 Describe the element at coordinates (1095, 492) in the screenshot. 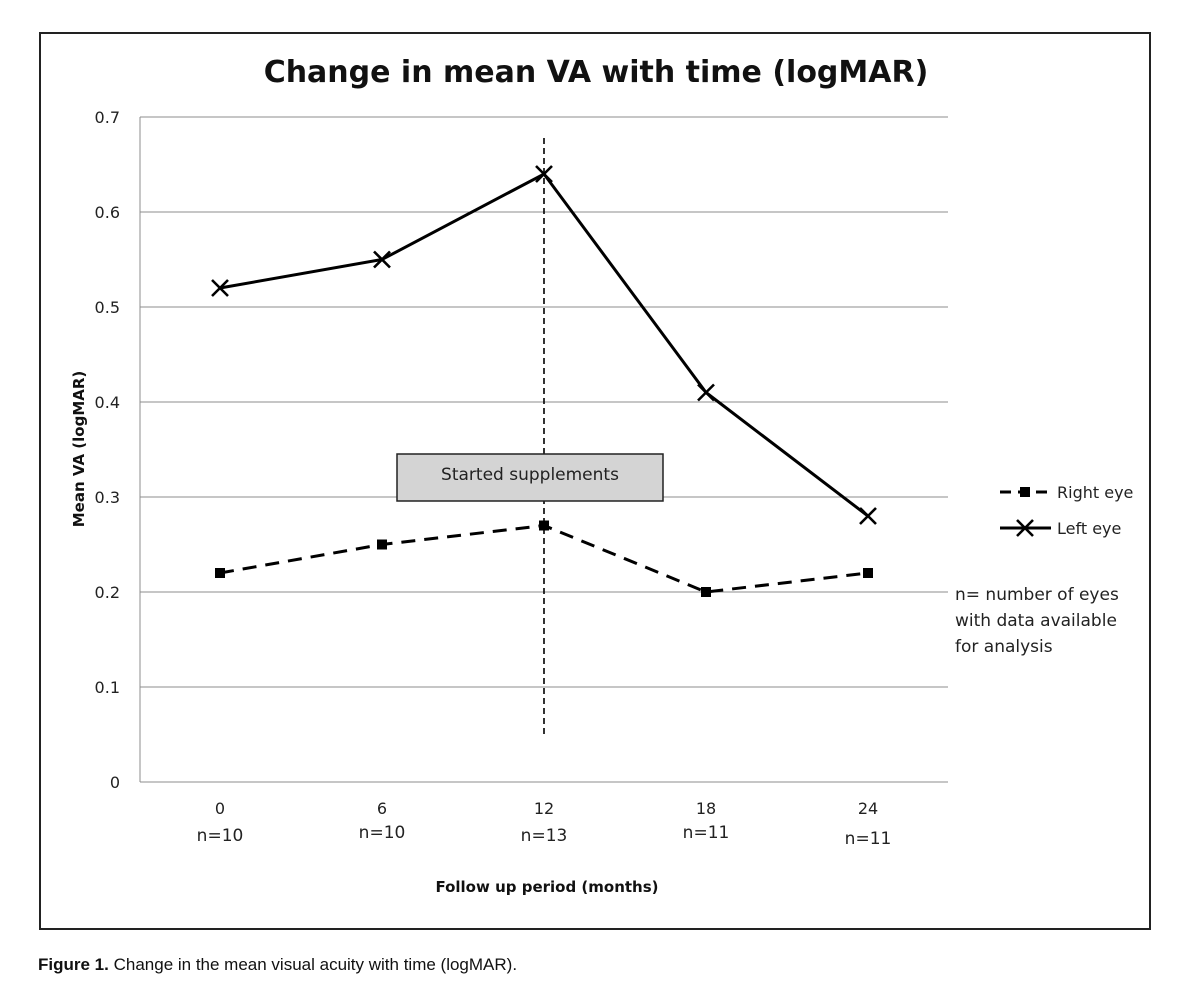

I see `legend-label-right-eye: Right eye` at that location.